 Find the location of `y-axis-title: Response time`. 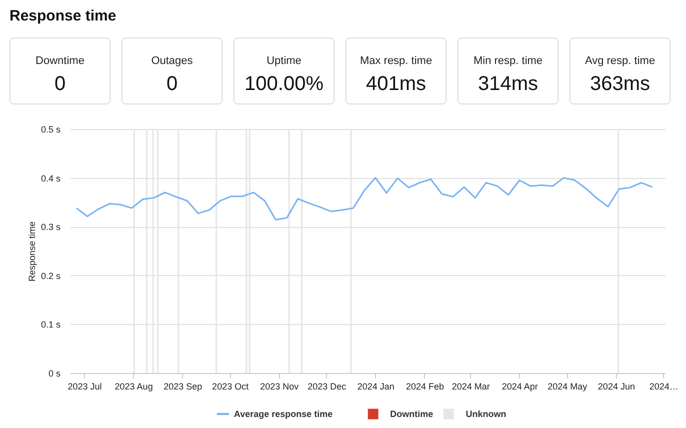

y-axis-title: Response time is located at coordinates (31, 251).